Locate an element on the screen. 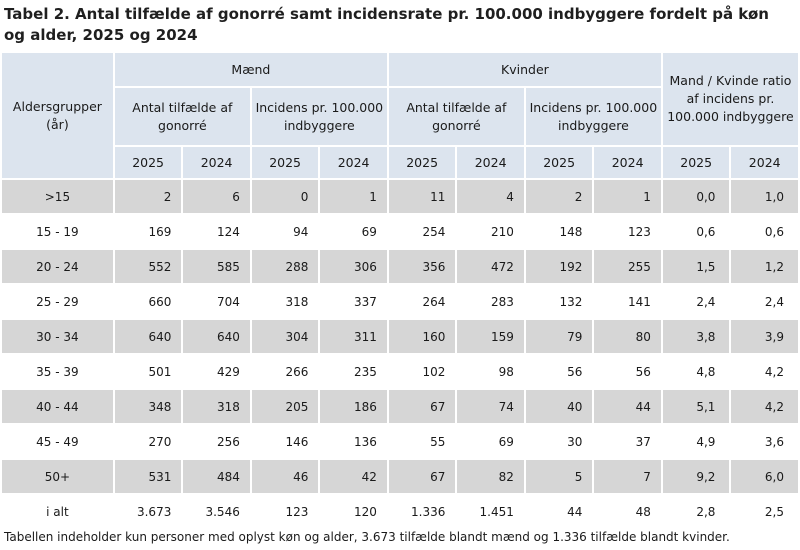 This screenshot has width=800, height=550. value-cell: 132 is located at coordinates (559, 301).